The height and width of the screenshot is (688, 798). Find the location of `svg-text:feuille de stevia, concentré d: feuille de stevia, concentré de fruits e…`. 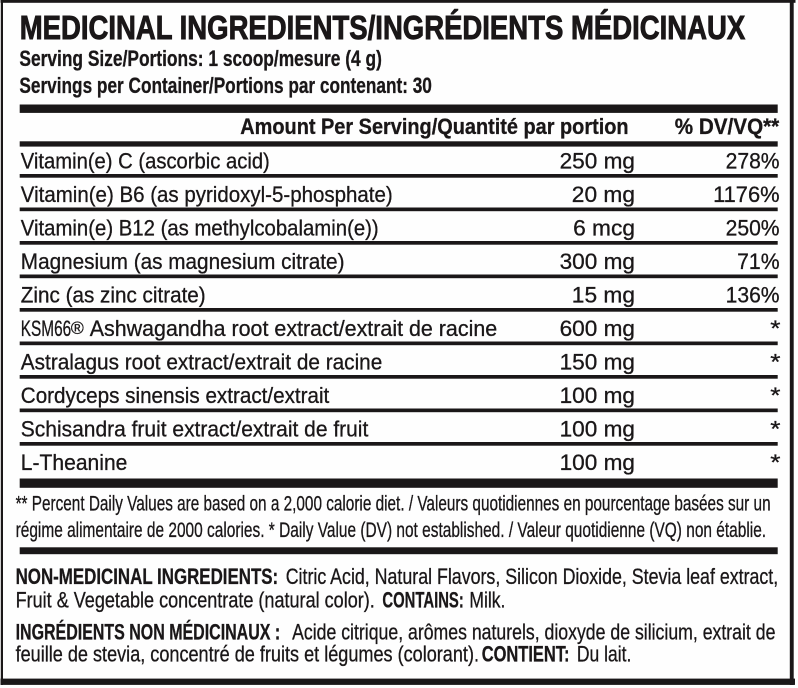

svg-text:feuille de stevia, concentré d: feuille de stevia, concentré de fruits e… is located at coordinates (247, 654).